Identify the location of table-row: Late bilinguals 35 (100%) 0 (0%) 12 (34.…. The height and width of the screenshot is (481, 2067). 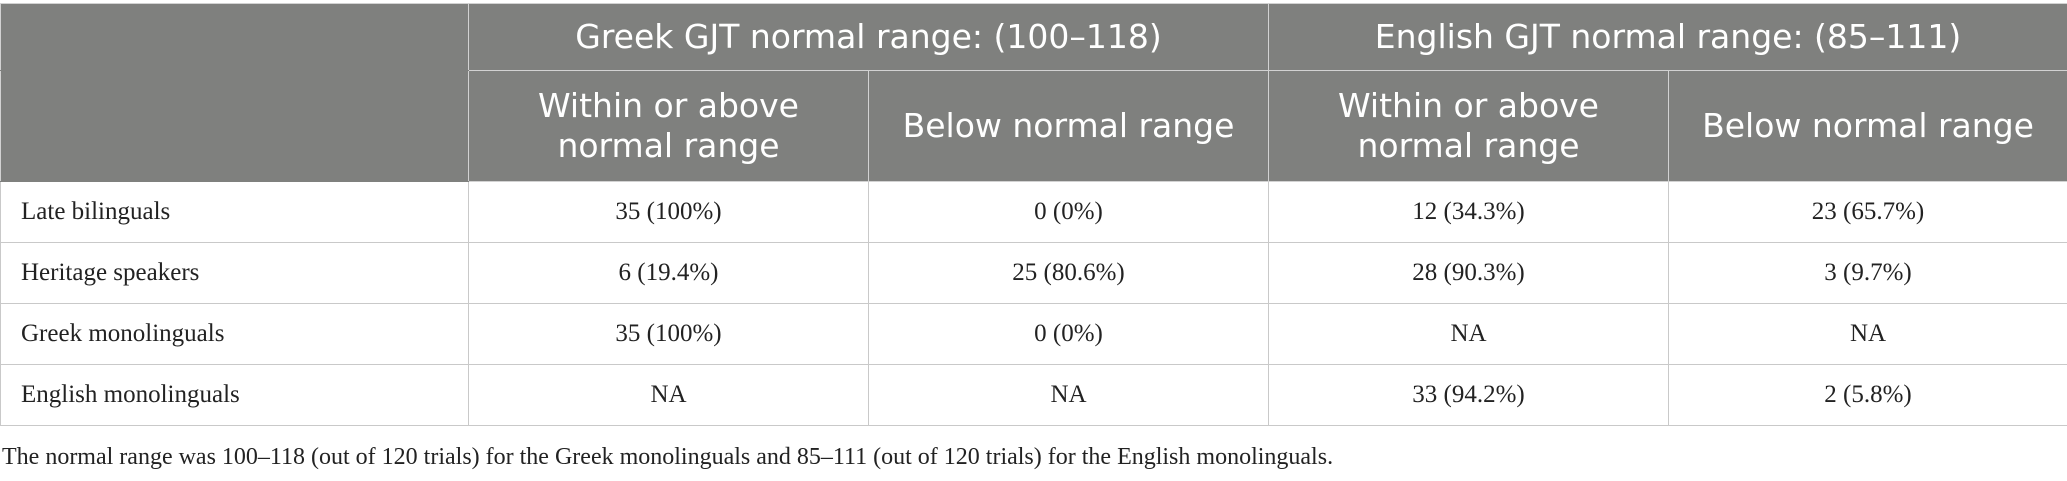
(1033, 212).